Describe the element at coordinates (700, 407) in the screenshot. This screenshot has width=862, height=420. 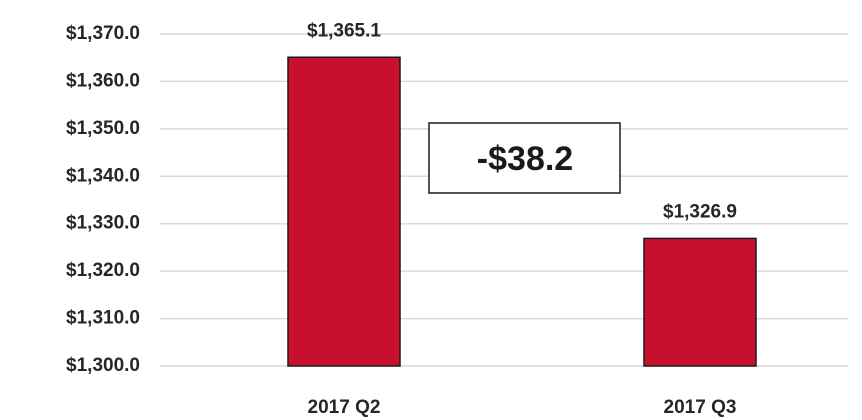
I see `x-tick-label: 2017 Q3` at that location.